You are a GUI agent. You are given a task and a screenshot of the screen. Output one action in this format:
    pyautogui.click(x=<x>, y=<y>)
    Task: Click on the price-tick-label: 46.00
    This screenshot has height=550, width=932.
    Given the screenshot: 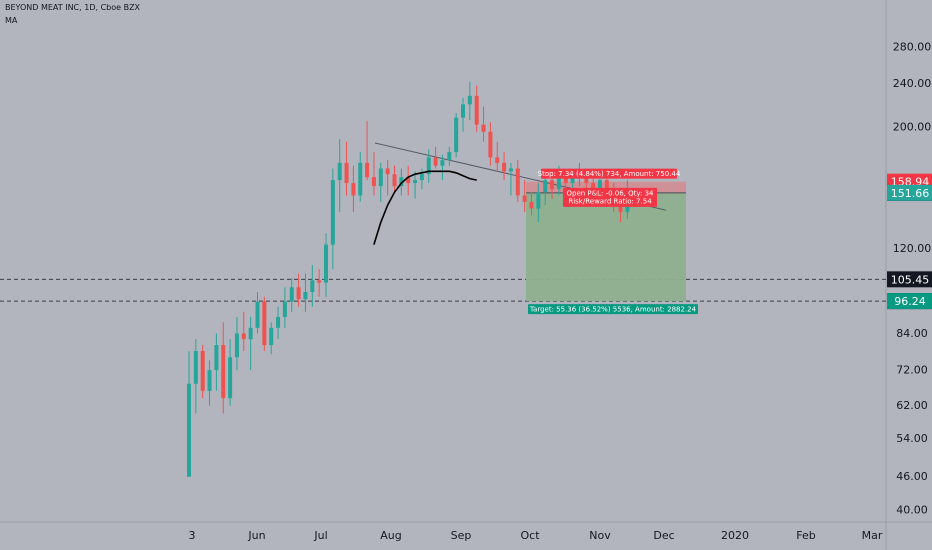 What is the action you would take?
    pyautogui.click(x=912, y=476)
    